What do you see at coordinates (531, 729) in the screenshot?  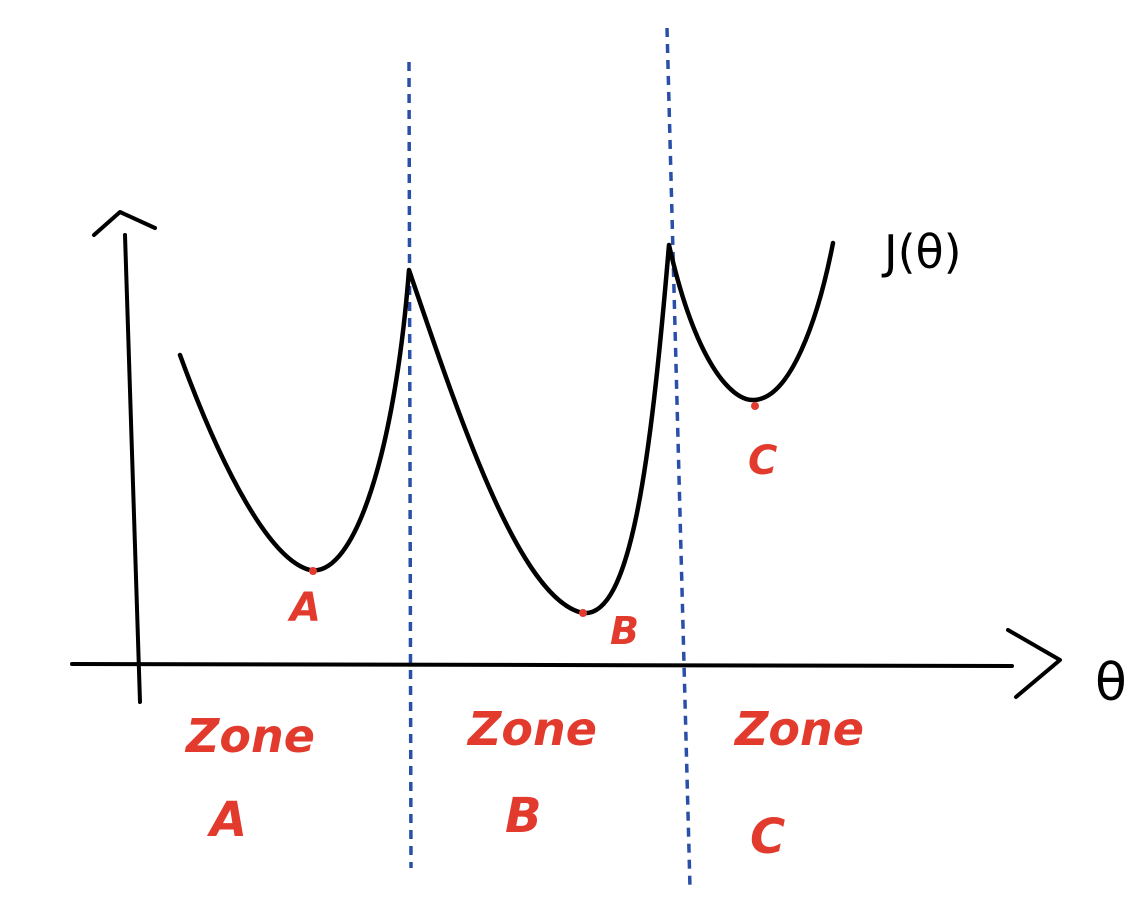 I see `zone-b-word: Zone` at bounding box center [531, 729].